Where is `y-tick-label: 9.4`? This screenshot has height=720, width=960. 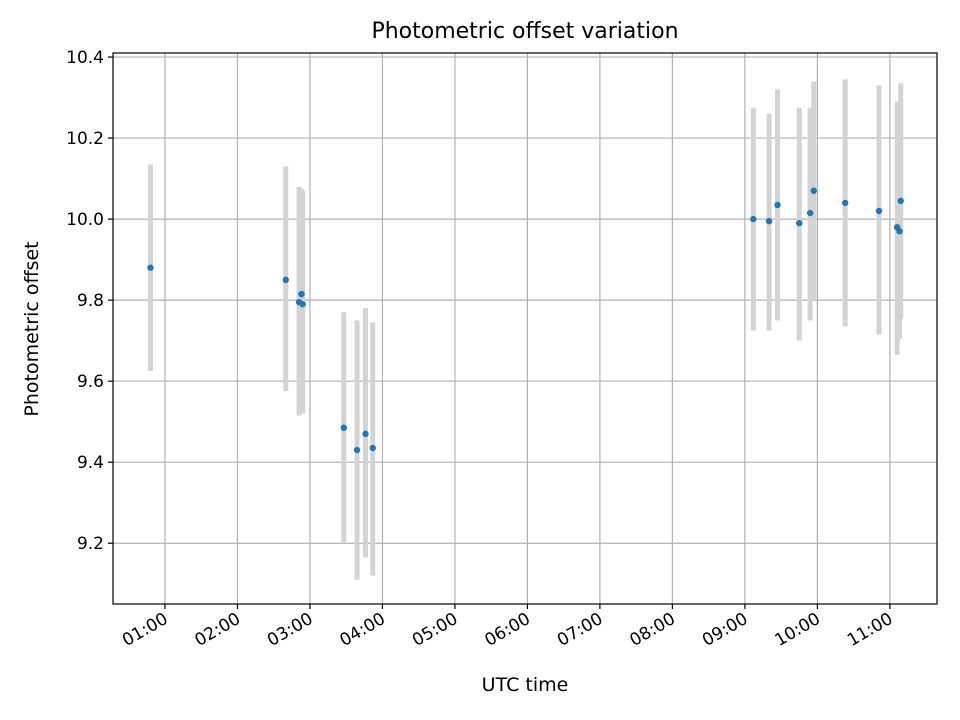
y-tick-label: 9.4 is located at coordinates (90, 463).